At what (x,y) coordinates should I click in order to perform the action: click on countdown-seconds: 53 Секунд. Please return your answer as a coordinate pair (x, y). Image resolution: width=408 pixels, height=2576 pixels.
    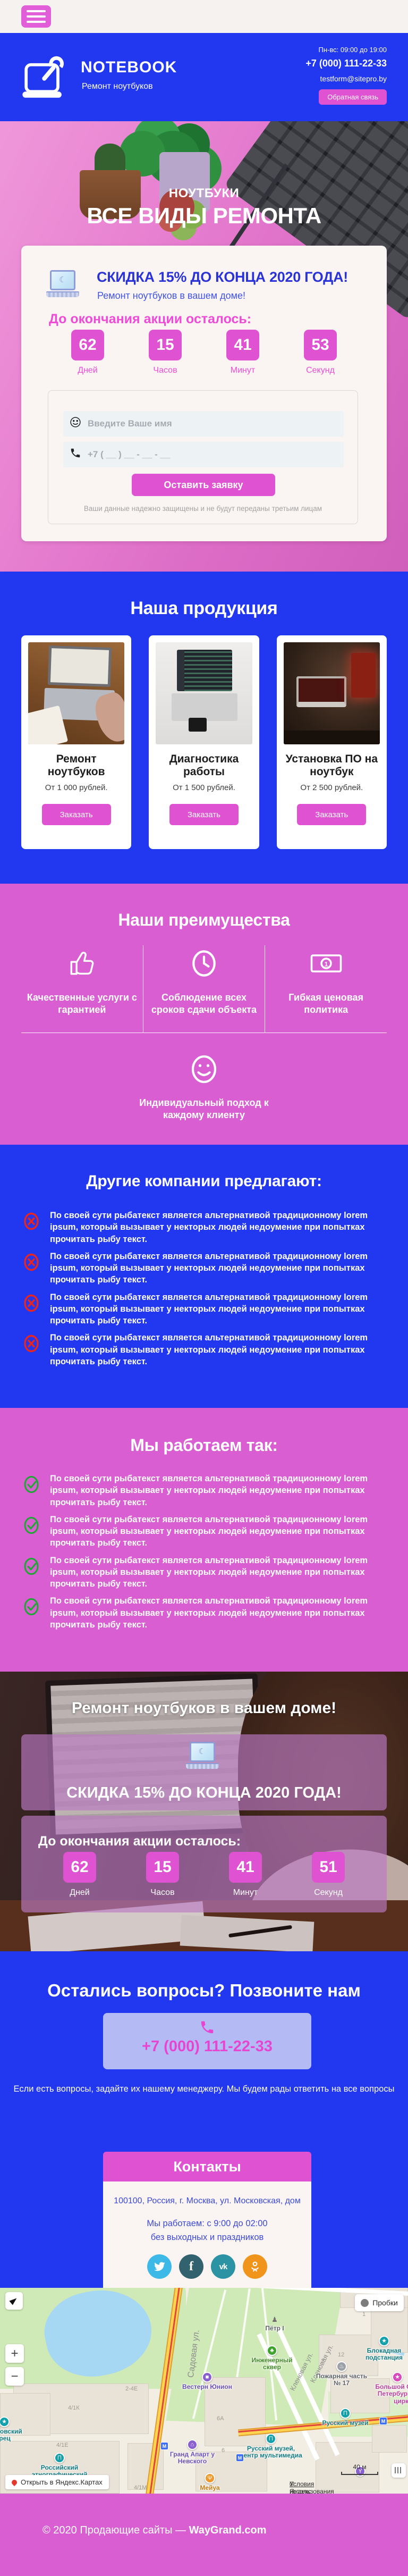
    Looking at the image, I should click on (320, 352).